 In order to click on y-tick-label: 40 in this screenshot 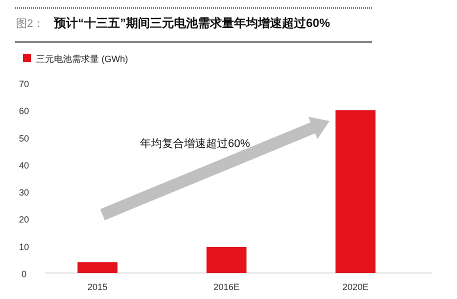, I will do `click(24, 165)`.